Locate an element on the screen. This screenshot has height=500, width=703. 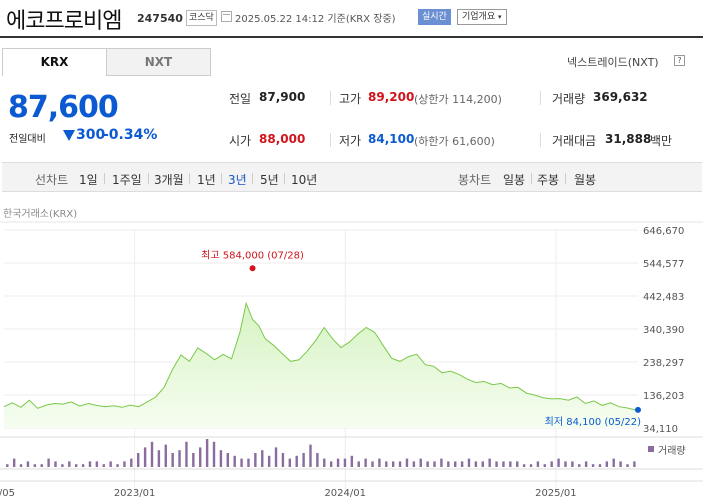
calendar-icon is located at coordinates (226, 16).